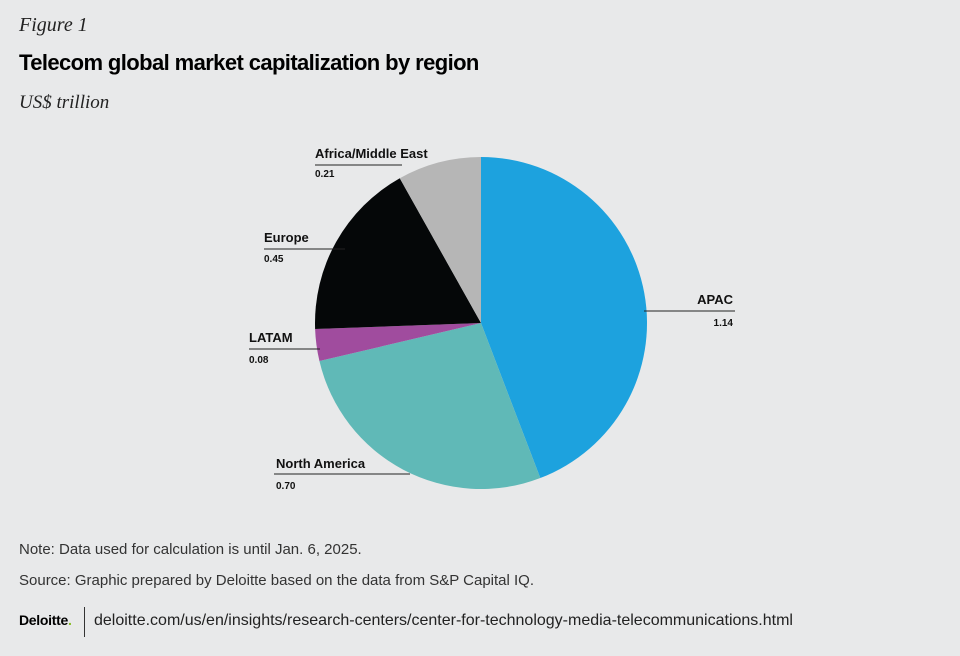  What do you see at coordinates (64, 102) in the screenshot?
I see `chart-subtitle: US$ trillion` at bounding box center [64, 102].